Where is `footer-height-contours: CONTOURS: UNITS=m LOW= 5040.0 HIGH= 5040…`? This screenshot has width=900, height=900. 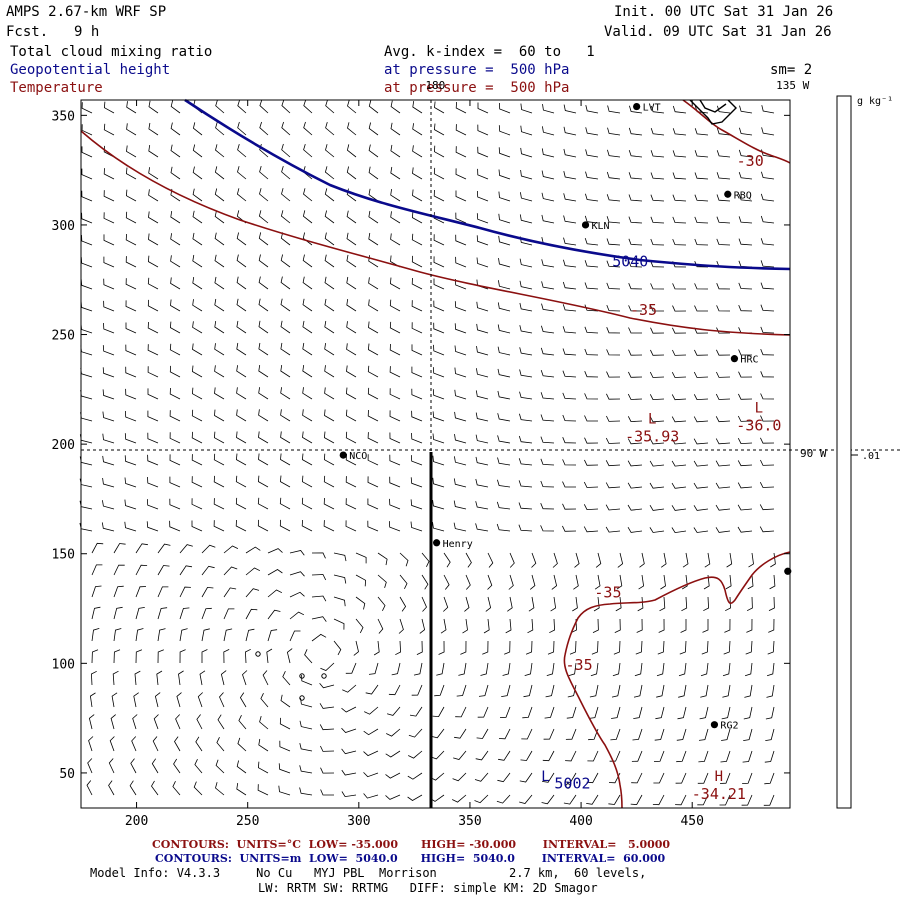 footer-height-contours: CONTOURS: UNITS=m LOW= 5040.0 HIGH= 5040… is located at coordinates (410, 858).